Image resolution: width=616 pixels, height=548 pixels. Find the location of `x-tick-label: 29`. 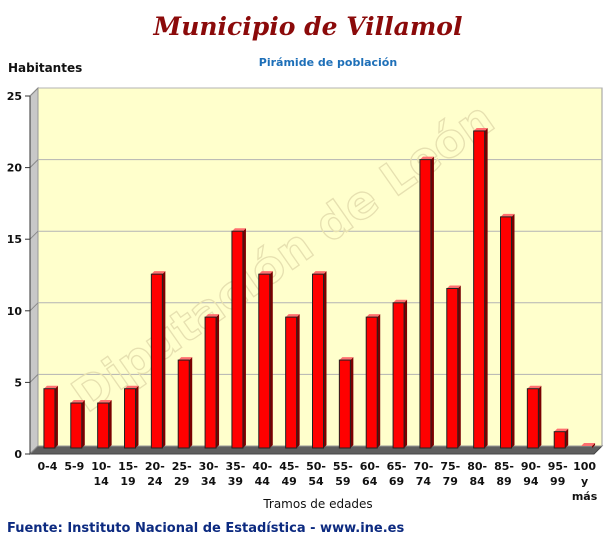

x-tick-label: 29 is located at coordinates (181, 481).